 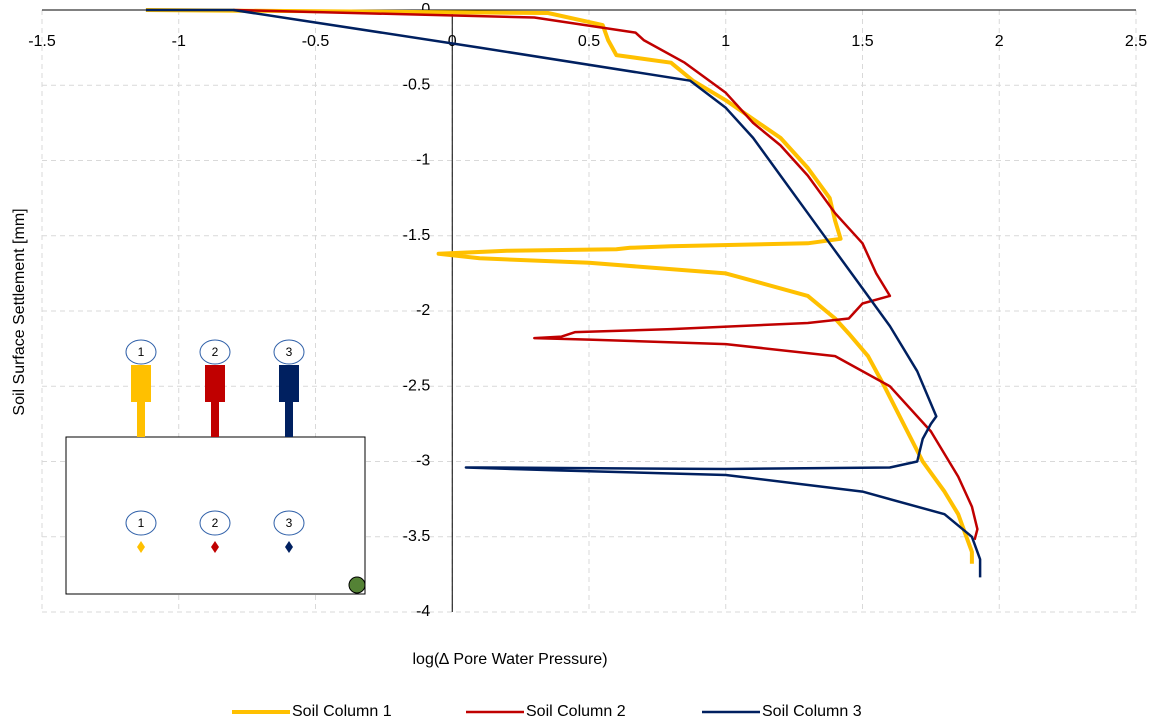 I want to click on x-tick-label: 1.5, so click(x=862, y=41).